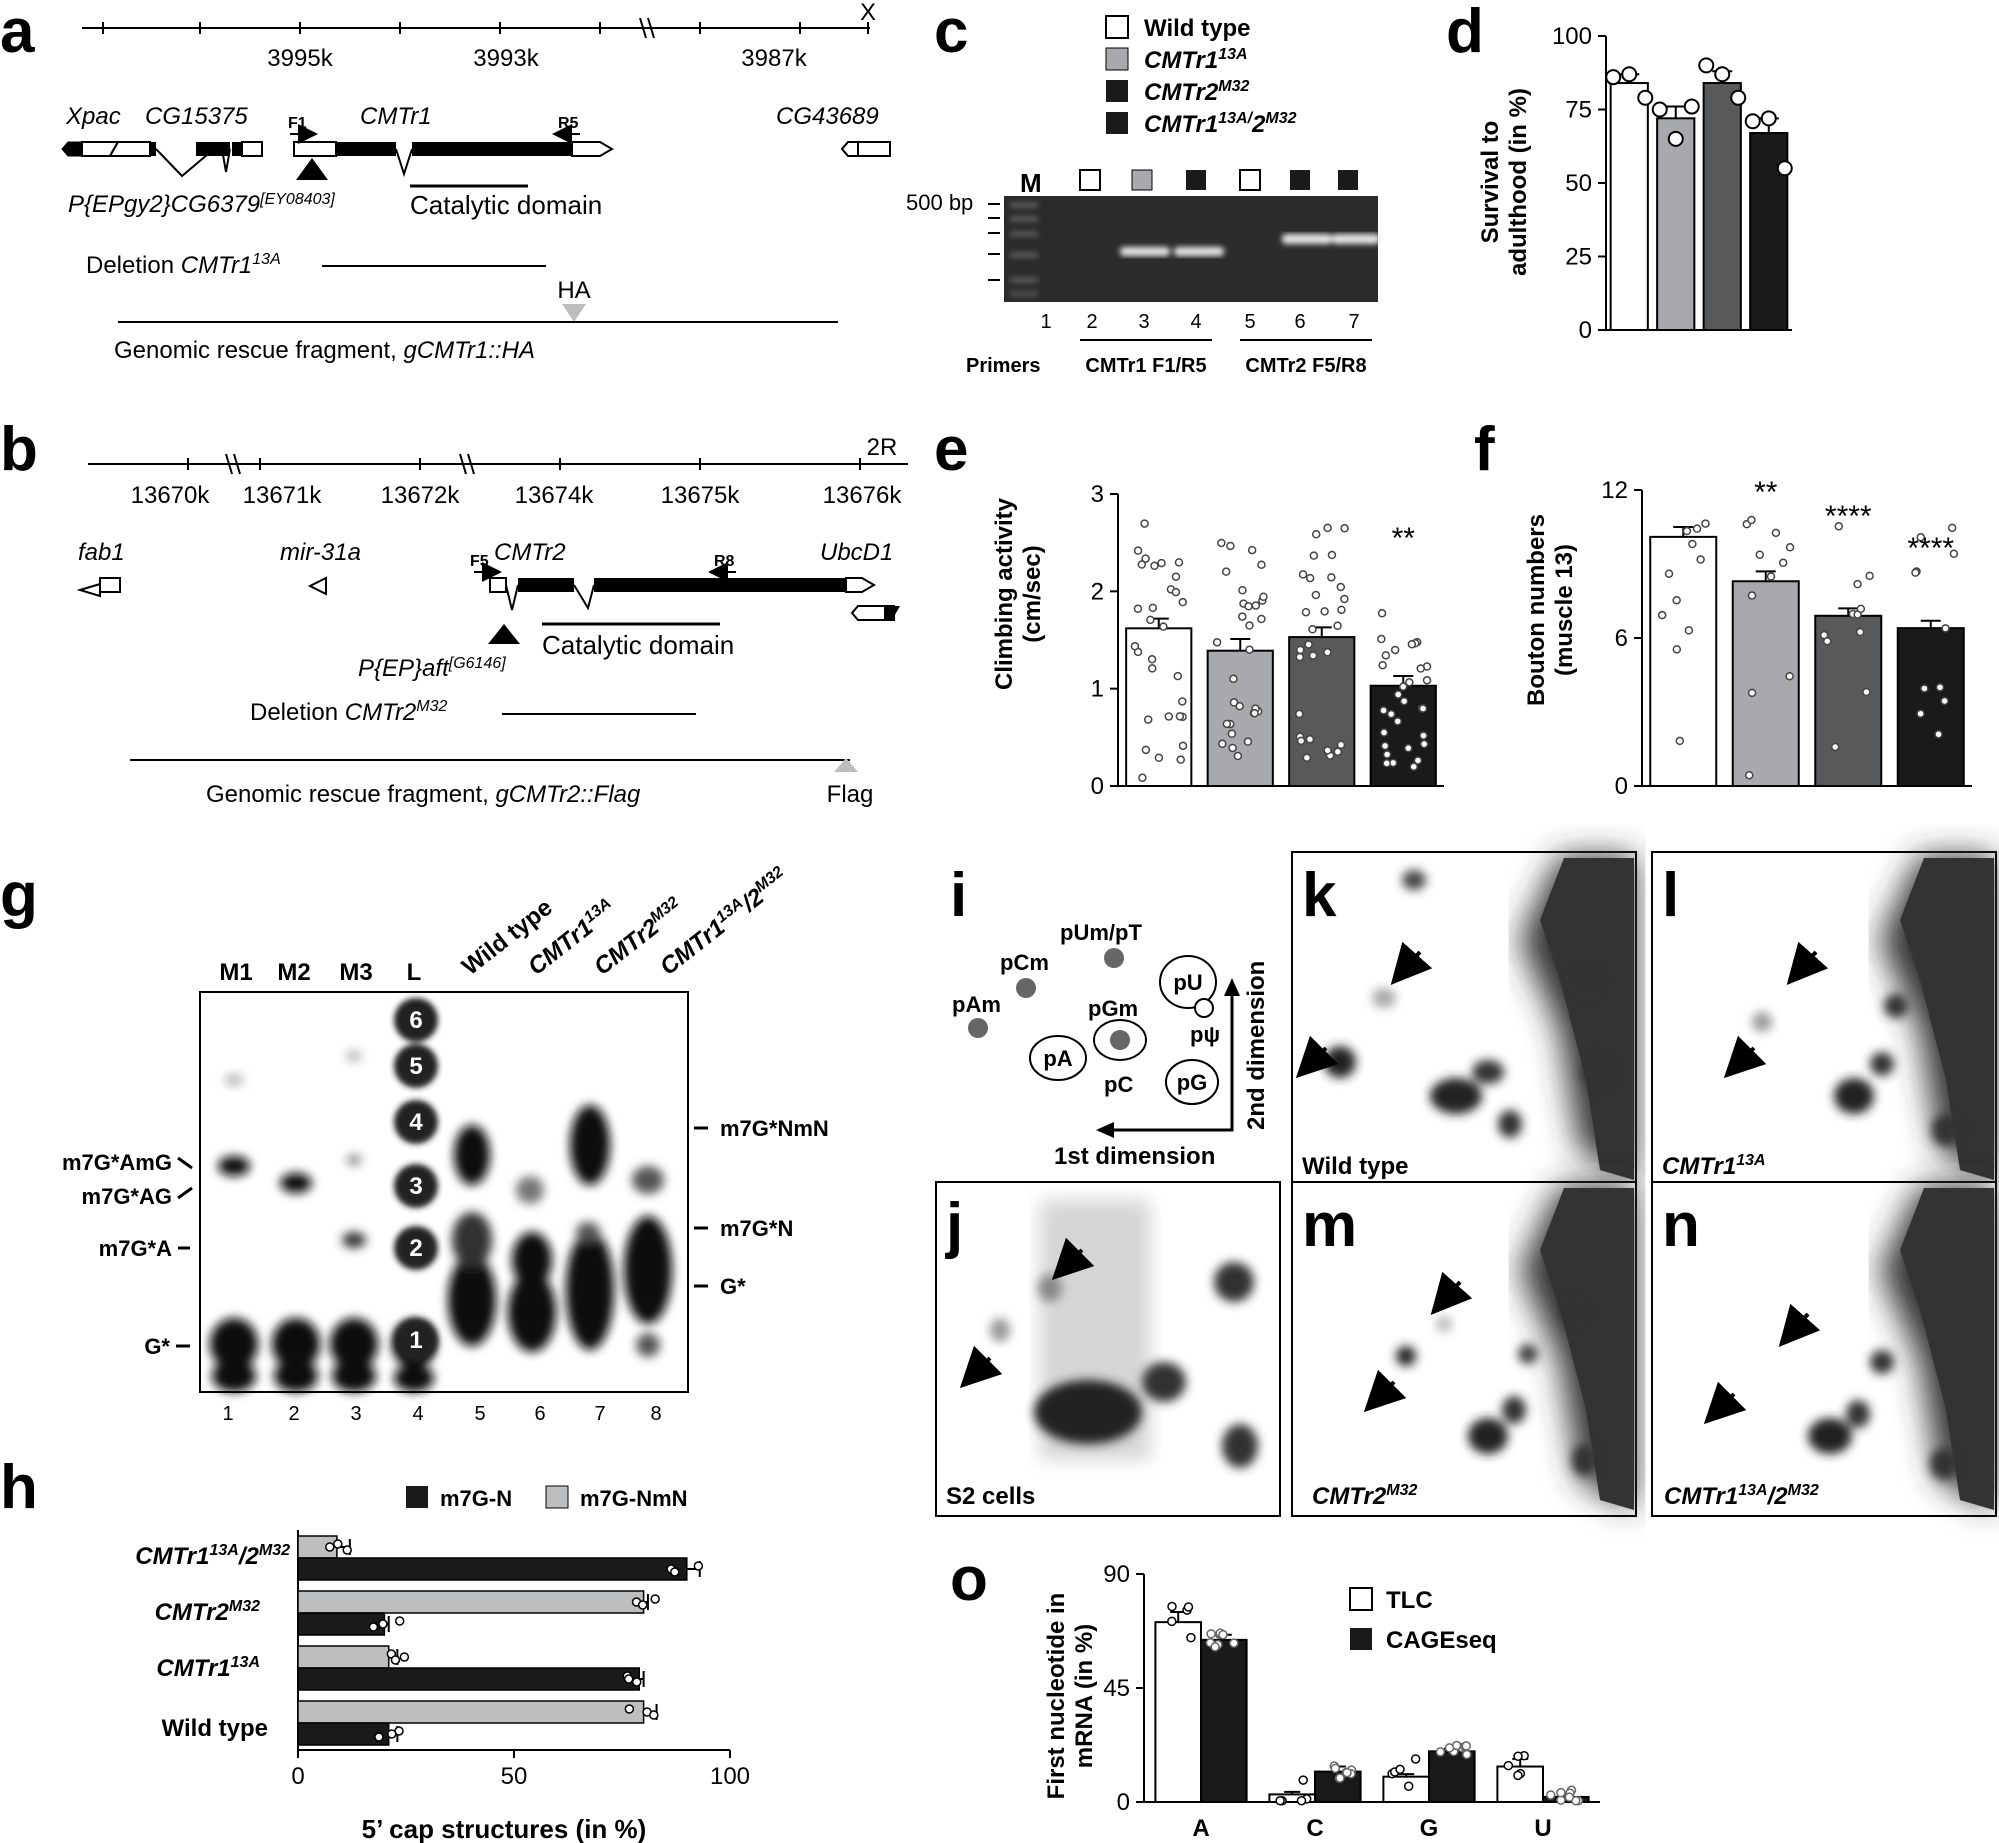 This screenshot has height=1843, width=1999. What do you see at coordinates (1220, 124) in the screenshot?
I see `legend-double: CMTr113A/2M32` at bounding box center [1220, 124].